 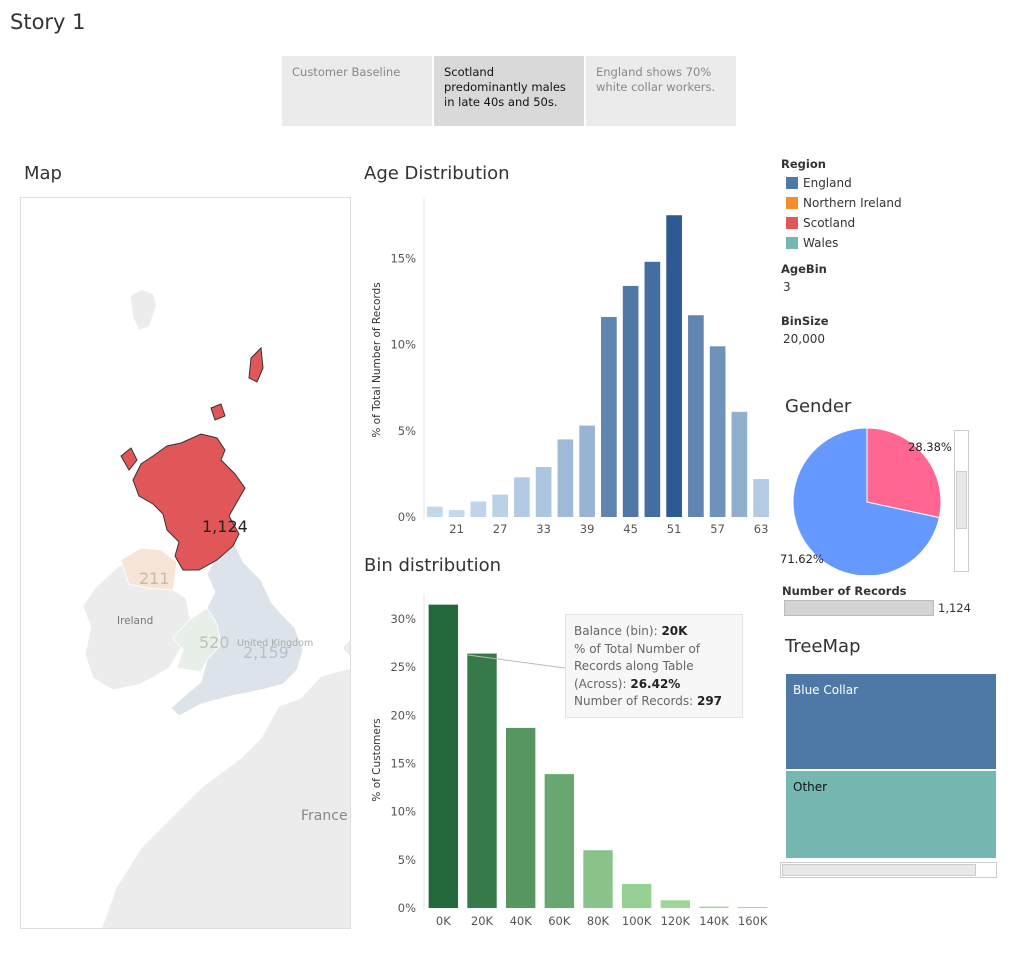 I want to click on region-legend-title: Region, so click(x=803, y=164).